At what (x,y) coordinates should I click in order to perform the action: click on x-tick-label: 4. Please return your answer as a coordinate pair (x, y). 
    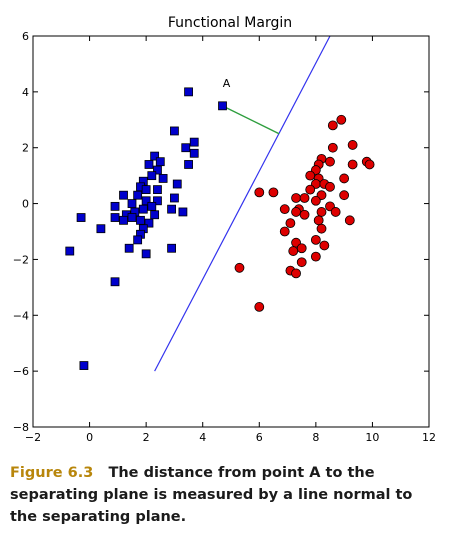
    Looking at the image, I should click on (202, 437).